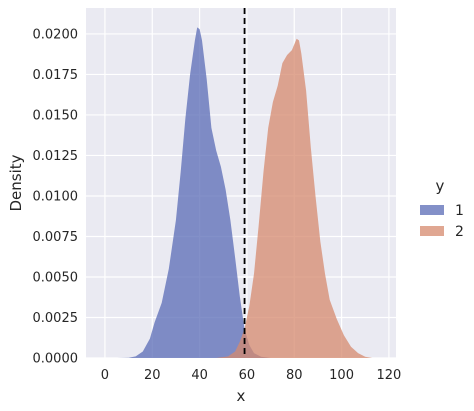  I want to click on y-tick-label: 0.0025, so click(56, 318).